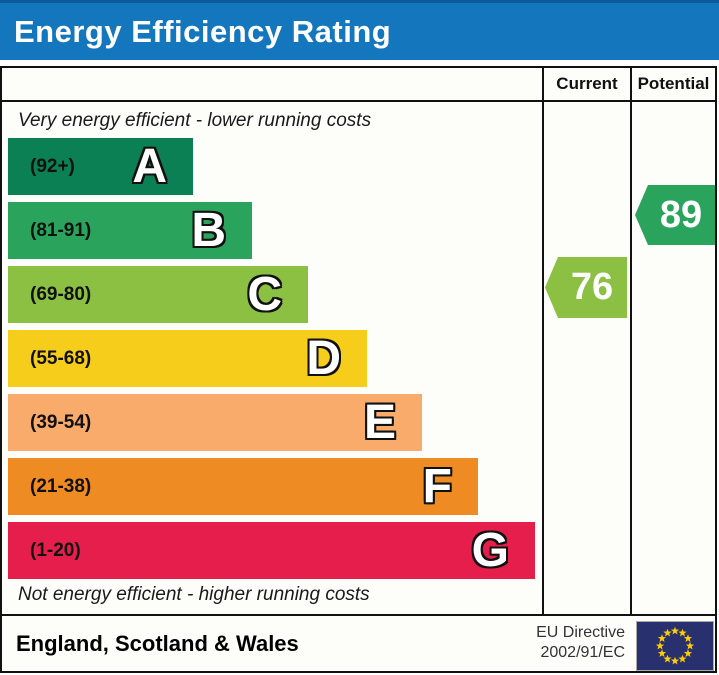 Image resolution: width=719 pixels, height=675 pixels. I want to click on band-row-E: (39-54) E, so click(271, 422).